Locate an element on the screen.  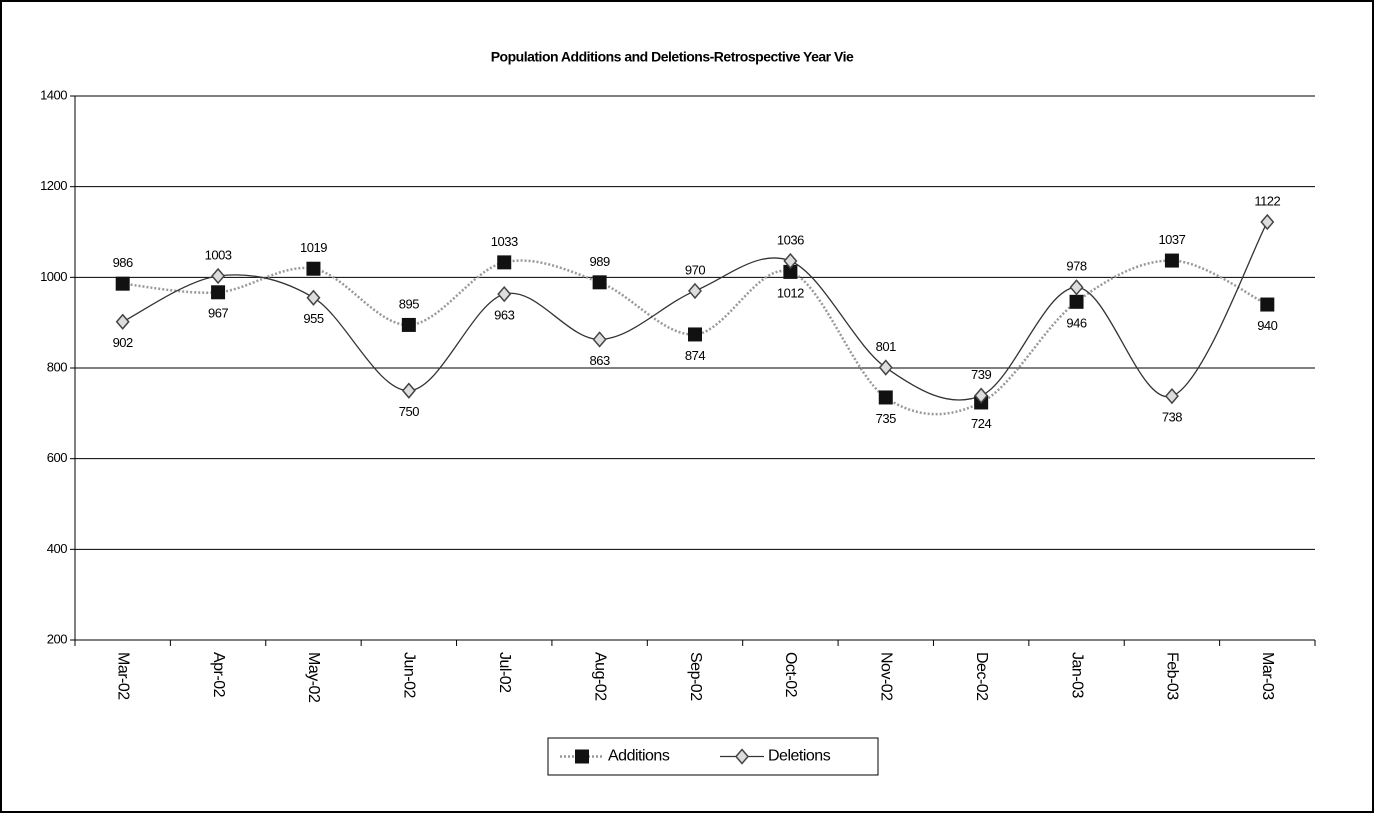
data-label: 874 is located at coordinates (695, 355).